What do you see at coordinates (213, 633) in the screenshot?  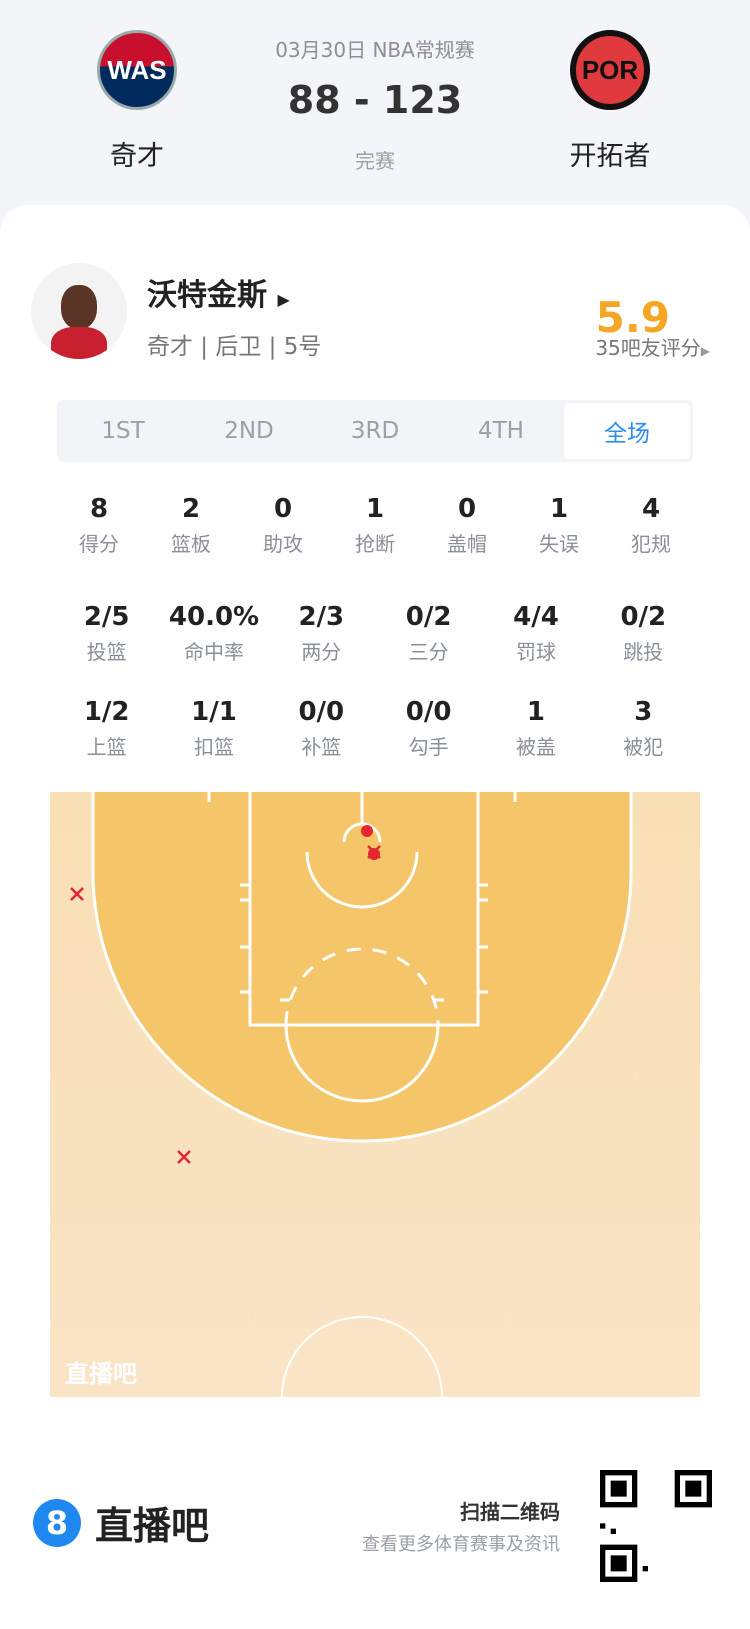 I see `stat-item: 40.0% 命中率` at bounding box center [213, 633].